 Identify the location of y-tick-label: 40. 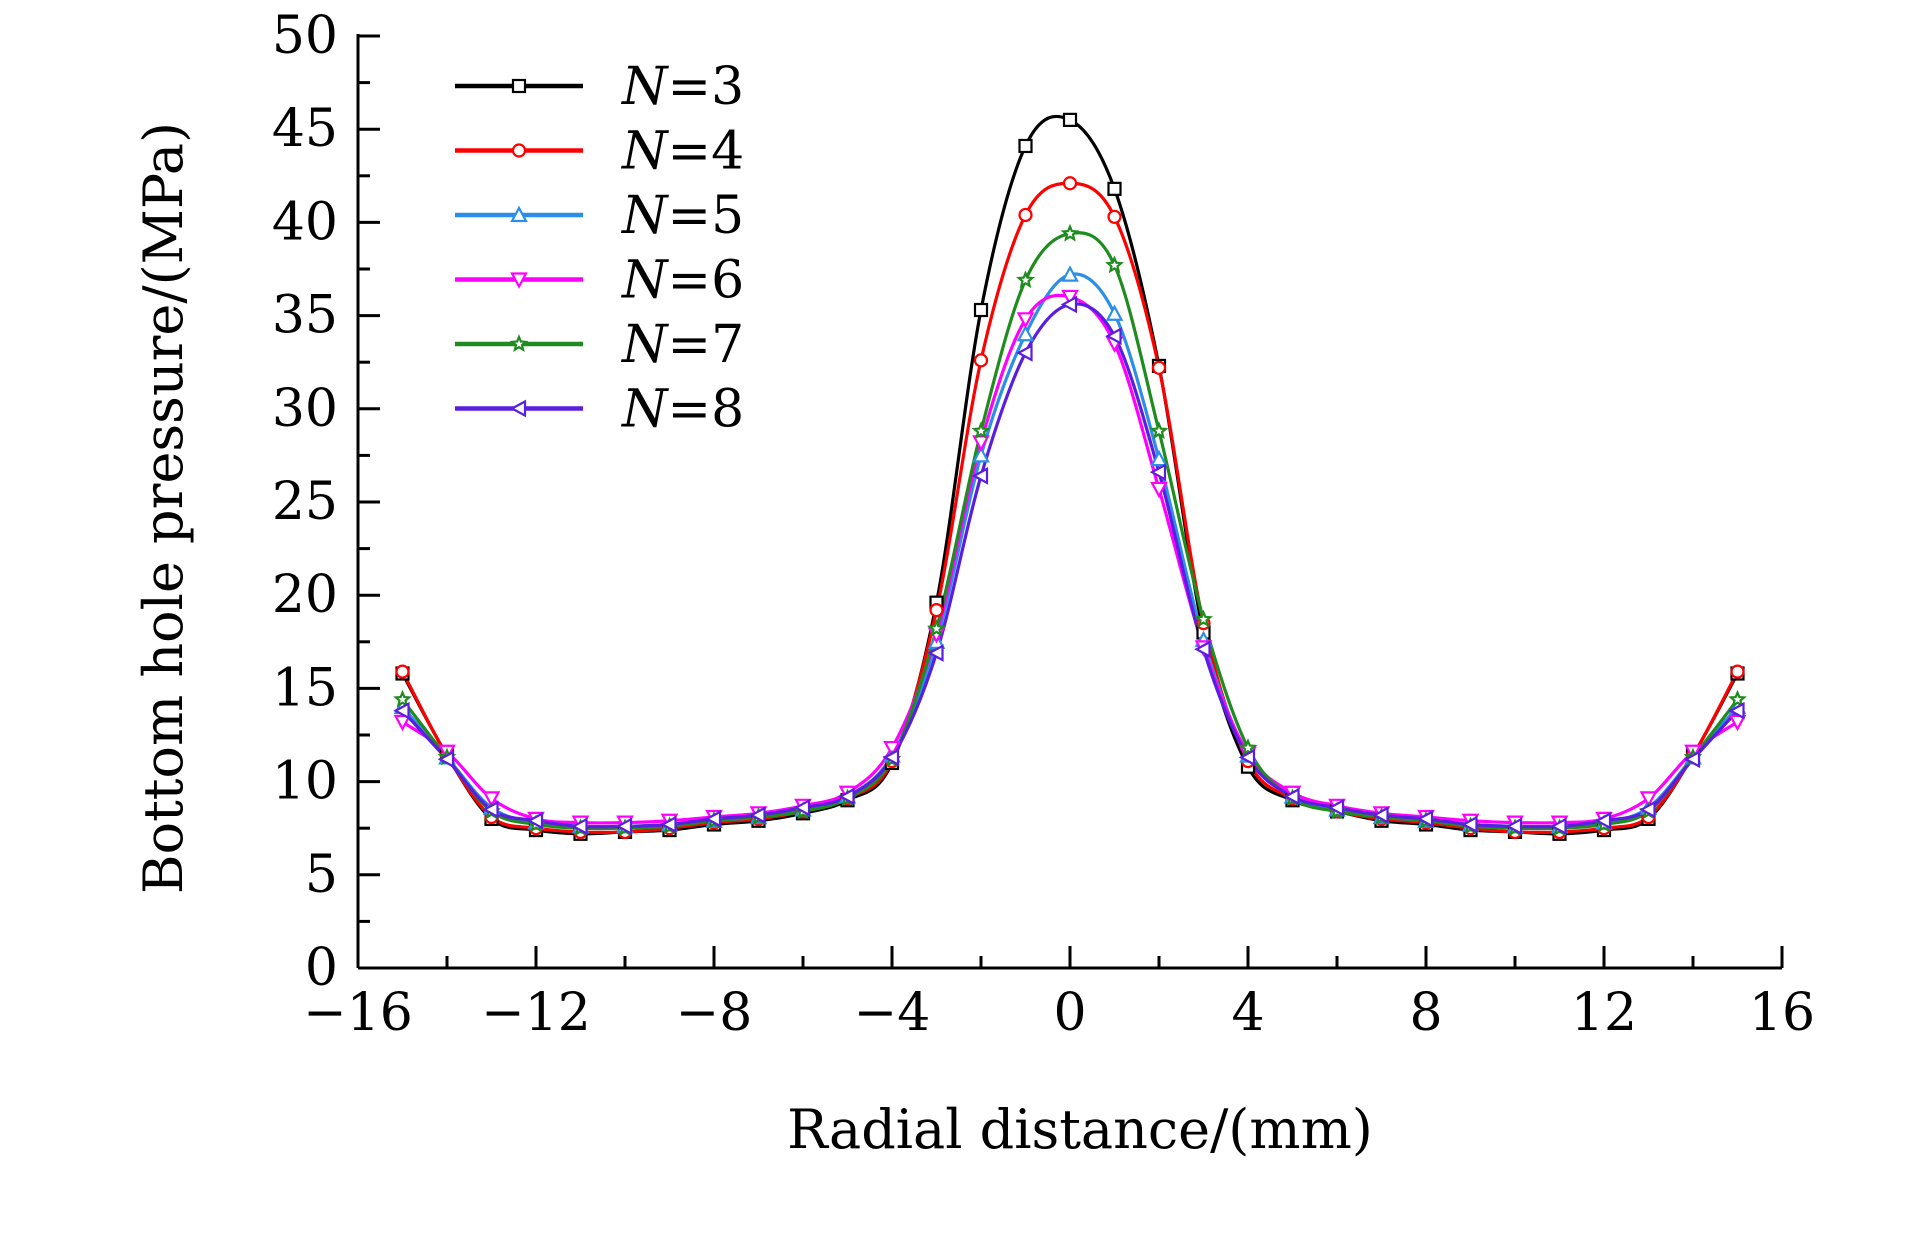
(305, 222).